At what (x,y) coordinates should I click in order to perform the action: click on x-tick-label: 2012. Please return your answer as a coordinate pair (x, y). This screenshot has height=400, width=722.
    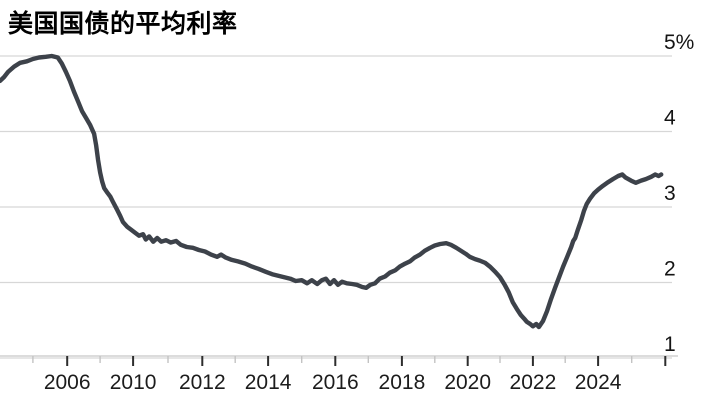
    Looking at the image, I should click on (202, 382).